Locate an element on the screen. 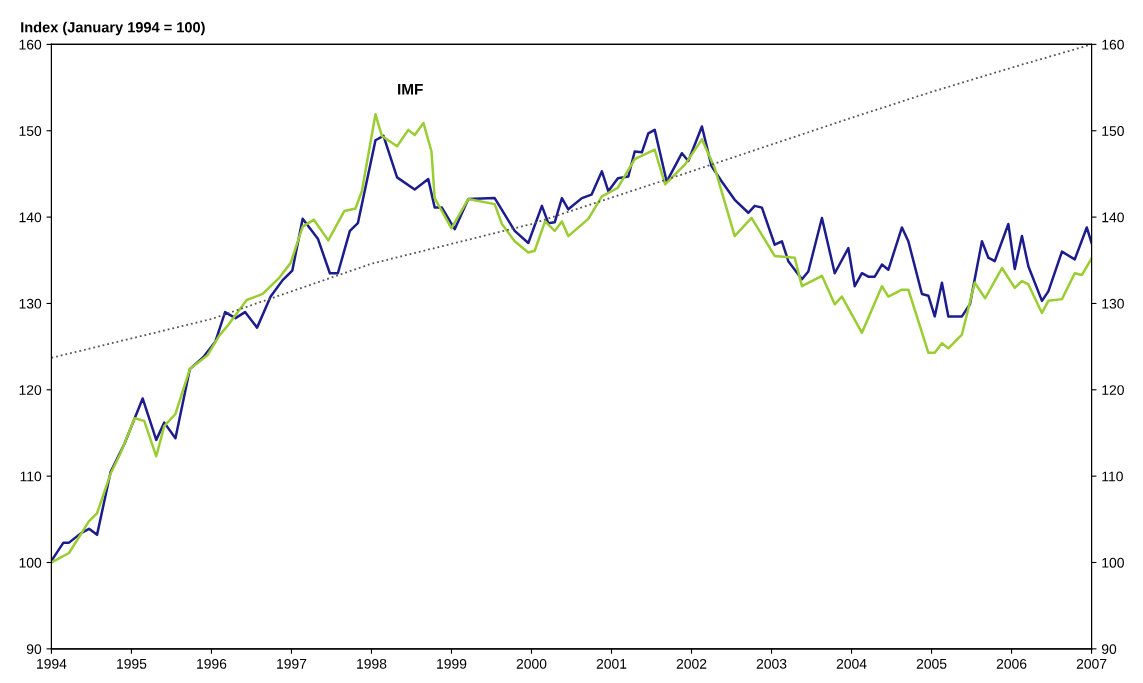  y2-tick-label: 160 is located at coordinates (1113, 44).